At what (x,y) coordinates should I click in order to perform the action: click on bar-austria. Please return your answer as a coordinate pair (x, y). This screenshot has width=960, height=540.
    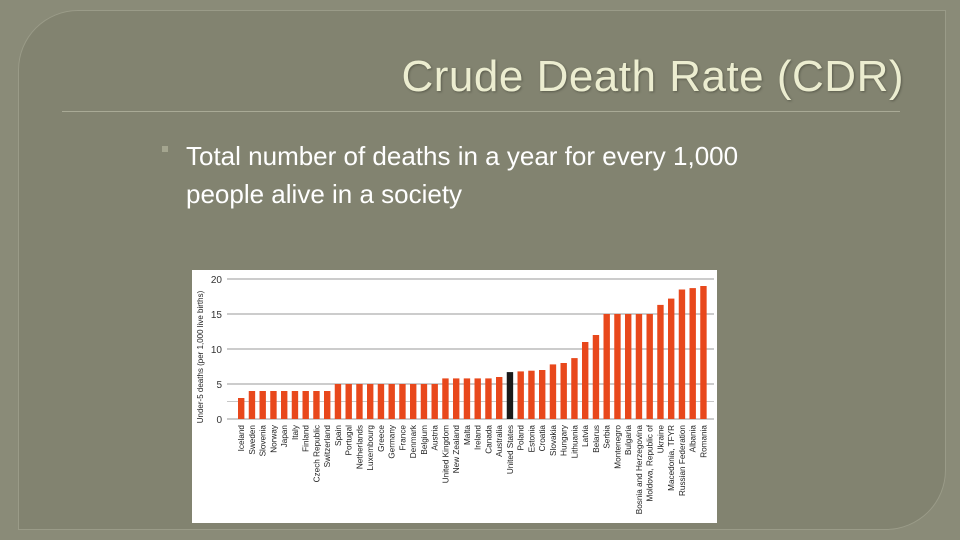
    Looking at the image, I should click on (434, 401).